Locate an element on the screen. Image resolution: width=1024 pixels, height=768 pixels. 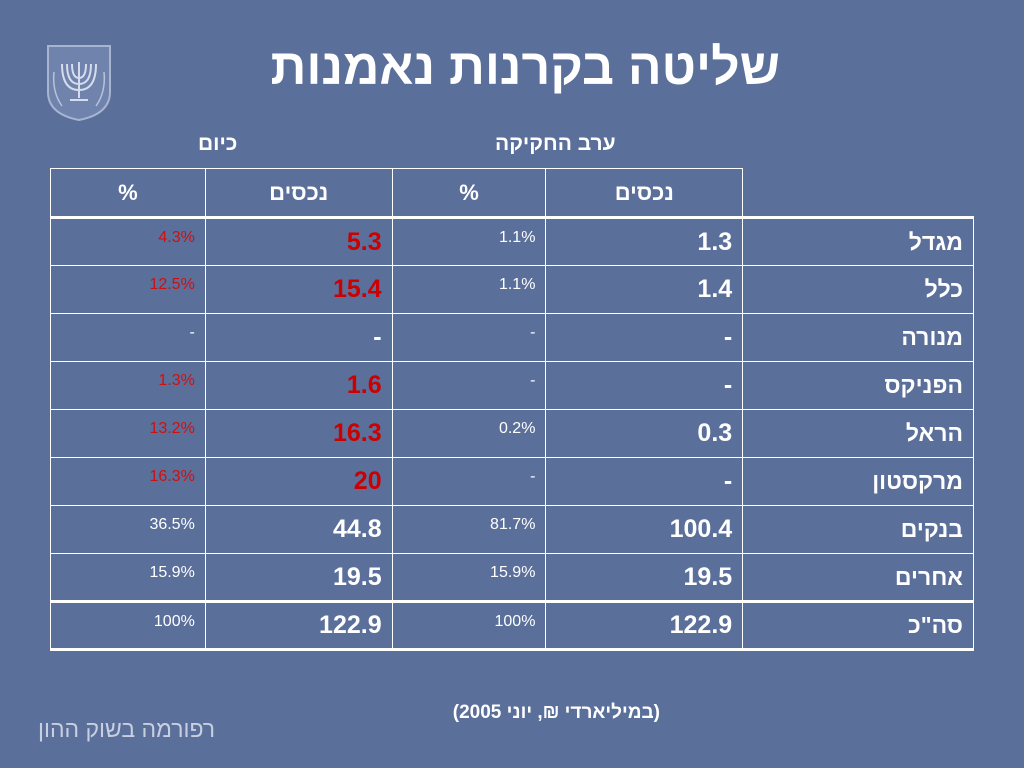
cell-today-assets: - is located at coordinates (298, 337).